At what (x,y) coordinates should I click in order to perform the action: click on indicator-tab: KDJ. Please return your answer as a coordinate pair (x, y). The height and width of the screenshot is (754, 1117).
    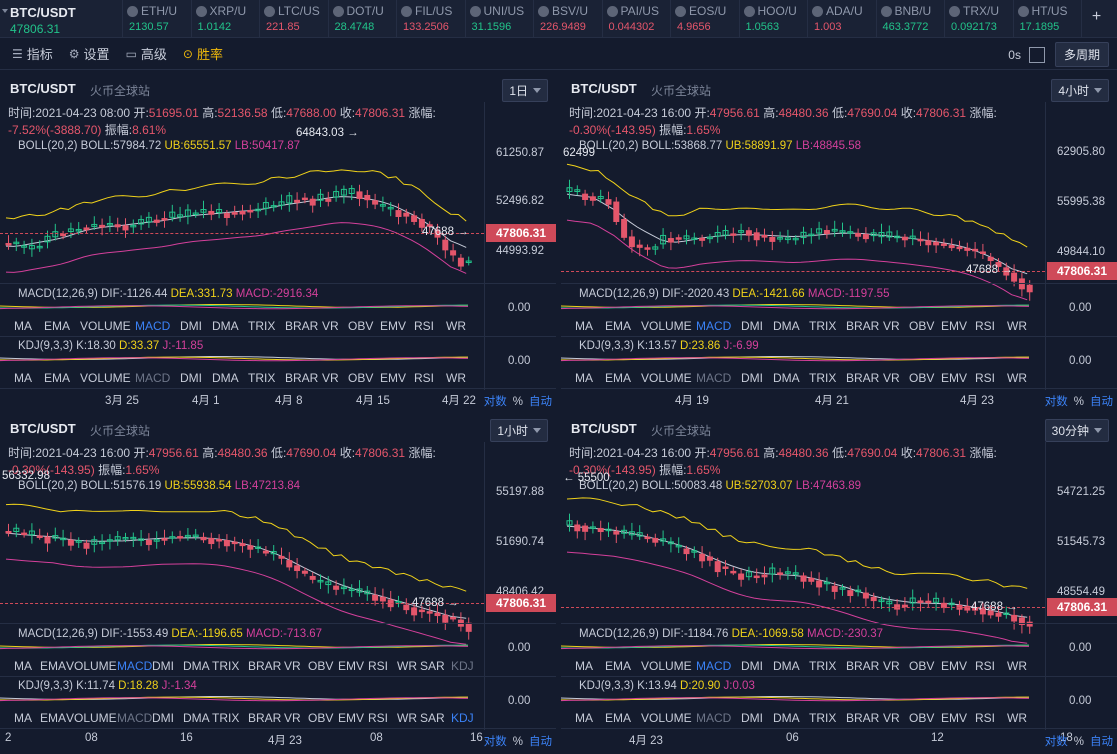
    Looking at the image, I should click on (462, 718).